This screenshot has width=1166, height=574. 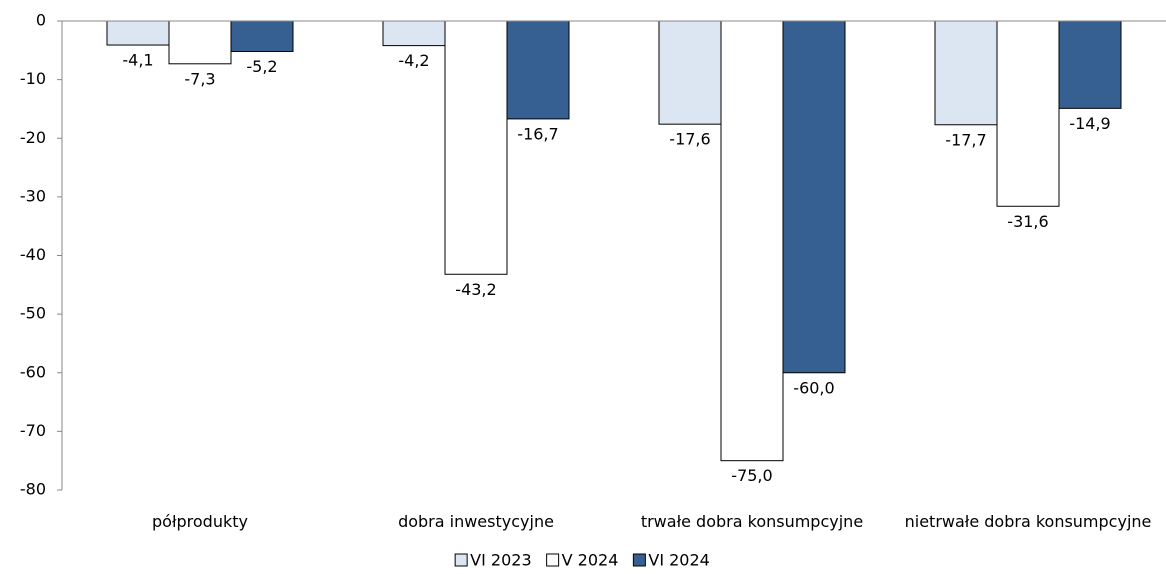 I want to click on y-tick-label: -70, so click(x=33, y=430).